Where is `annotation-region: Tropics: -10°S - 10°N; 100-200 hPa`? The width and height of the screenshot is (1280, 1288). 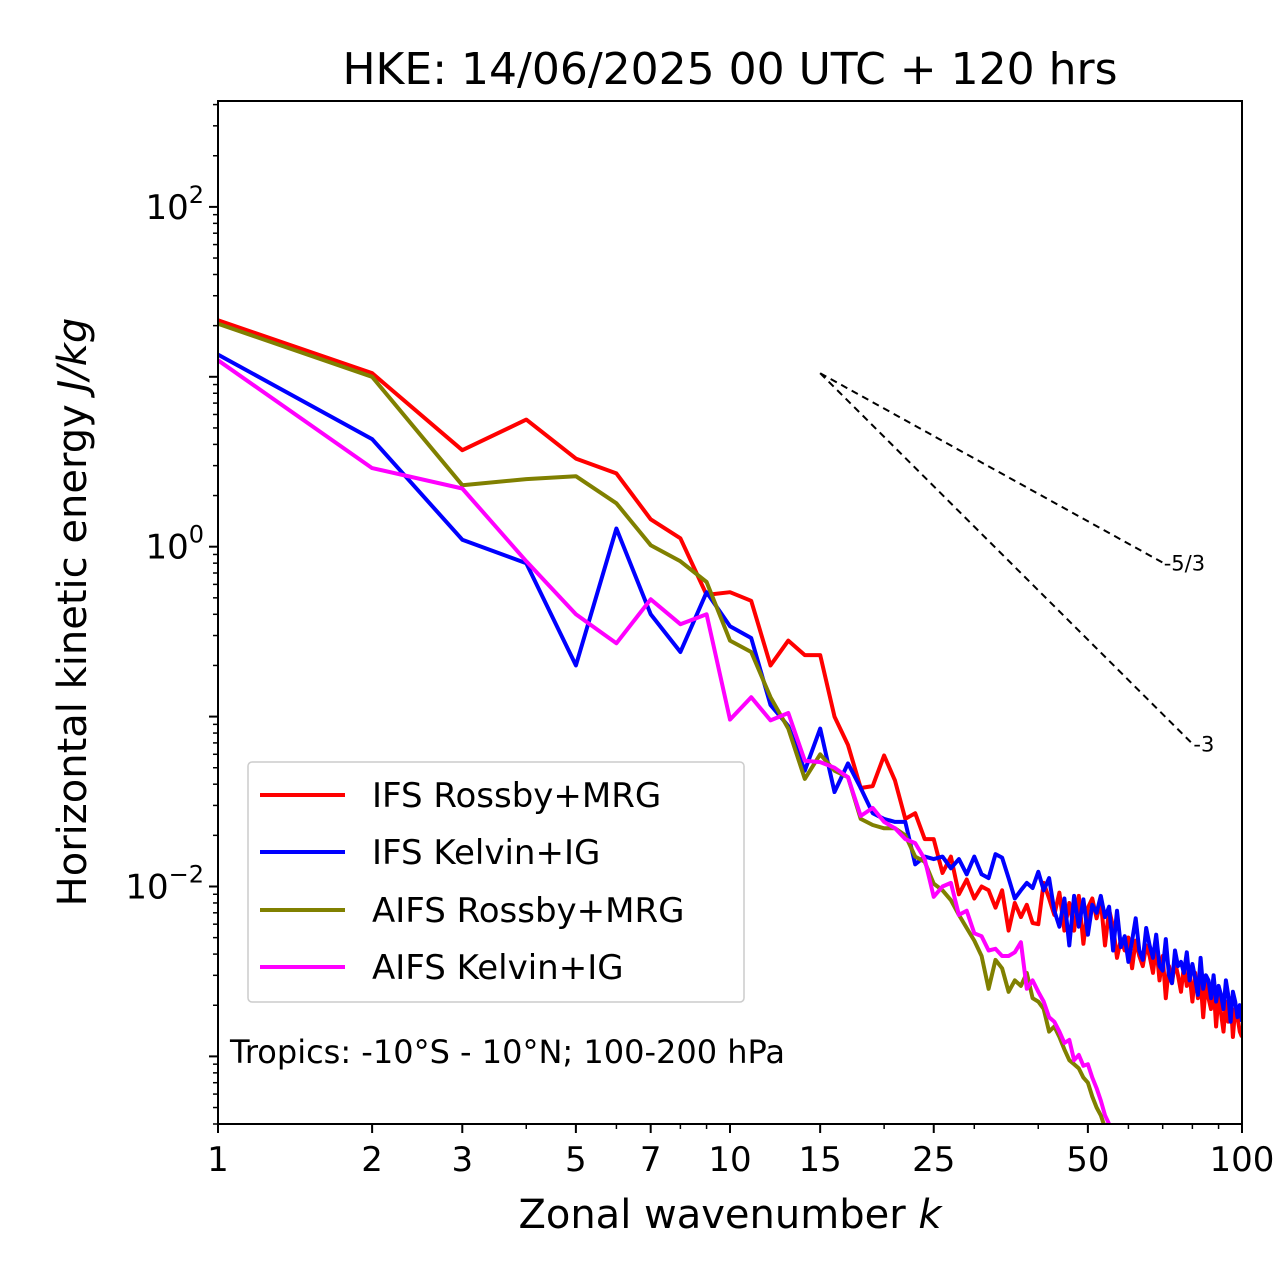
annotation-region: Tropics: -10°S - 10°N; 100-200 hPa is located at coordinates (507, 1052).